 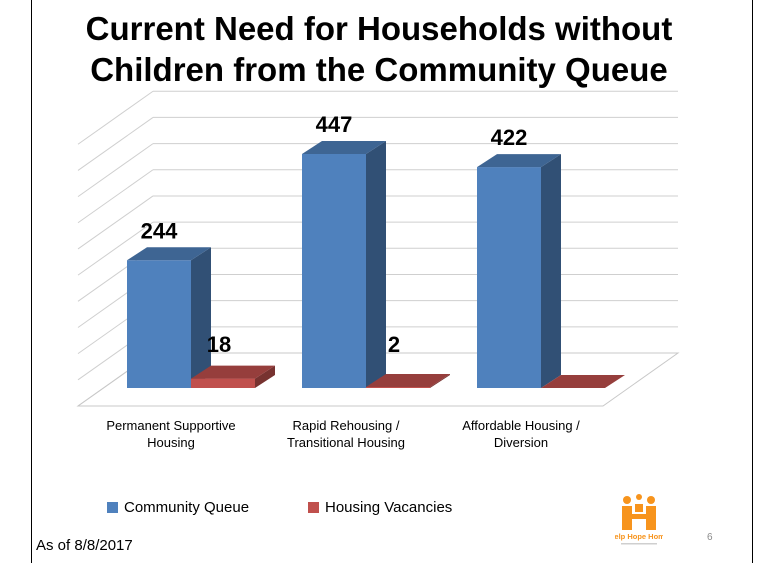 I want to click on bar-vacancy-1-top, so click(x=408, y=380).